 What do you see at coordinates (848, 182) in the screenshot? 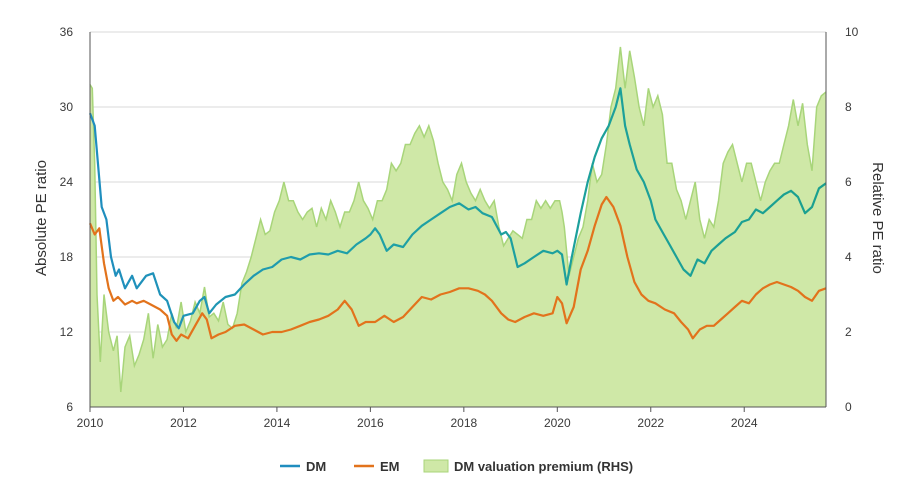
I see `right-tick-label: 6` at bounding box center [848, 182].